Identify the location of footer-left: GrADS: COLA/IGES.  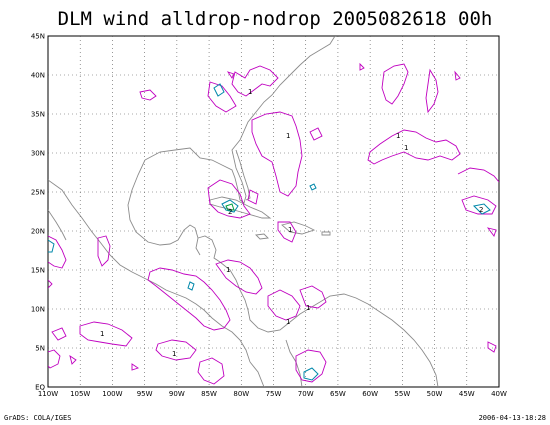
(38, 418).